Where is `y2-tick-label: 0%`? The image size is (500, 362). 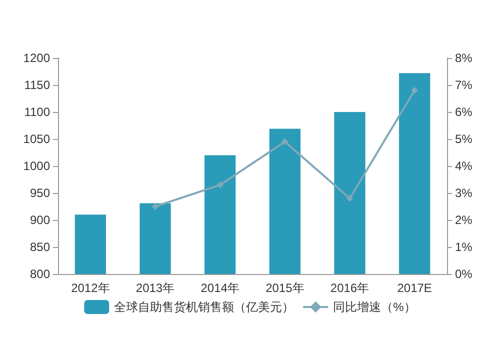 y2-tick-label: 0% is located at coordinates (464, 274).